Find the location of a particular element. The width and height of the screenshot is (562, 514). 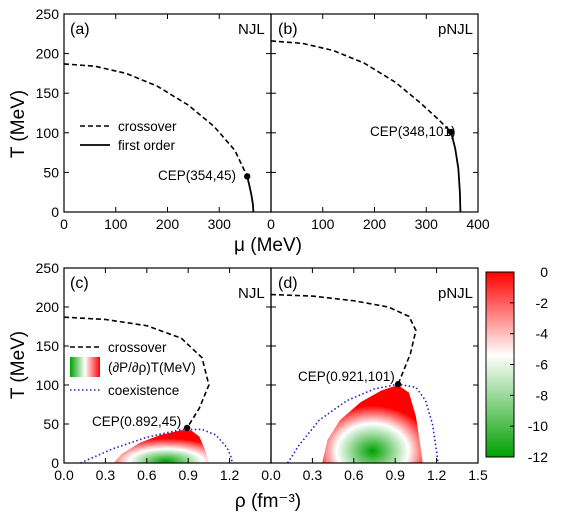

colorbar-tick-label: -6 is located at coordinates (542, 365).